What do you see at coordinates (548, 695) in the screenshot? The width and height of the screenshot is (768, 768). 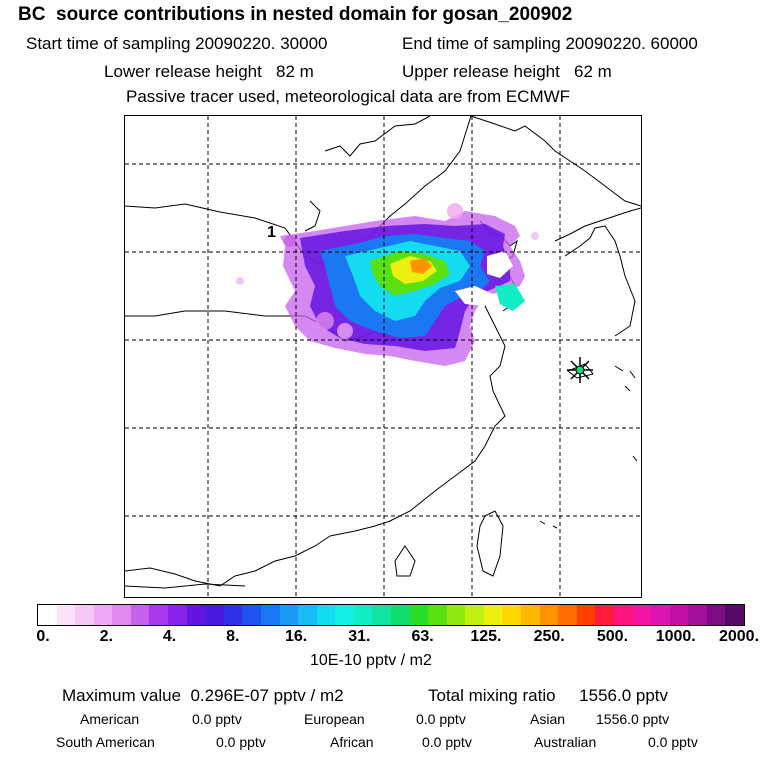 I see `total-mixing-ratio-label: Total mixing ratio 1556.0 pptv` at bounding box center [548, 695].